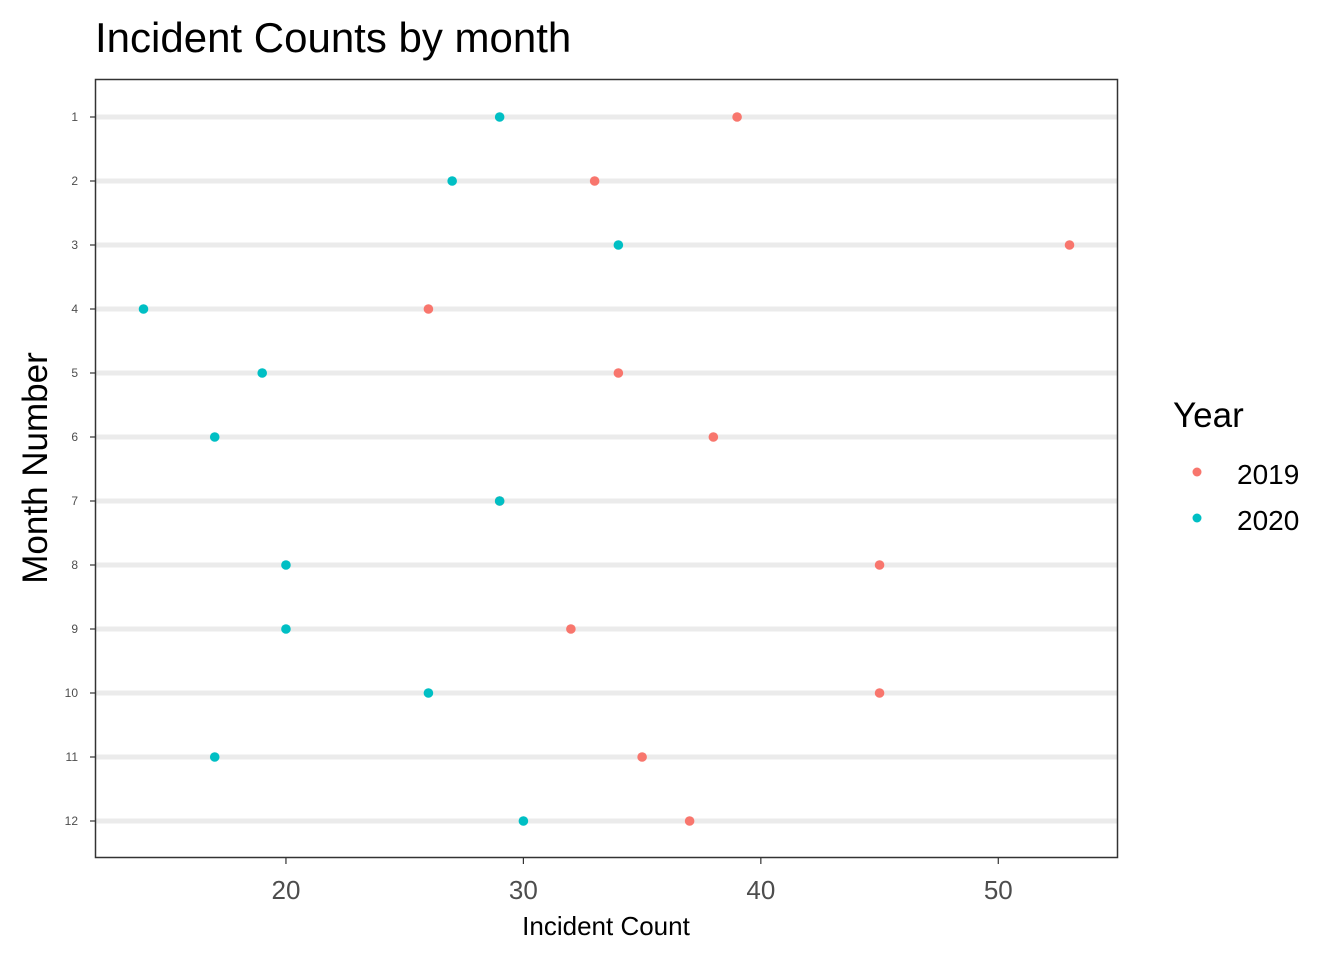  What do you see at coordinates (998, 890) in the screenshot?
I see `x-tick-label-50: 50` at bounding box center [998, 890].